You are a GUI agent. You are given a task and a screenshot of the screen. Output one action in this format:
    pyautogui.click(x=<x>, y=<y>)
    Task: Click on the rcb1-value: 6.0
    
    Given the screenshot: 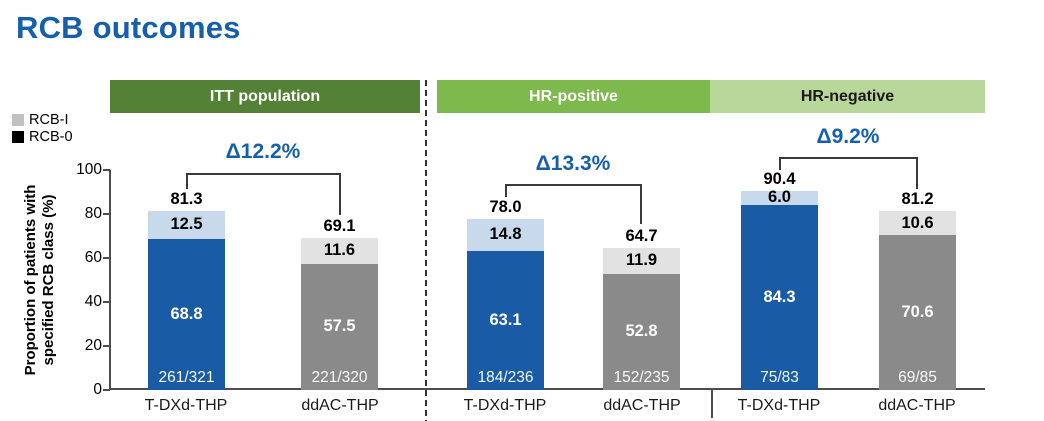 What is the action you would take?
    pyautogui.click(x=779, y=197)
    